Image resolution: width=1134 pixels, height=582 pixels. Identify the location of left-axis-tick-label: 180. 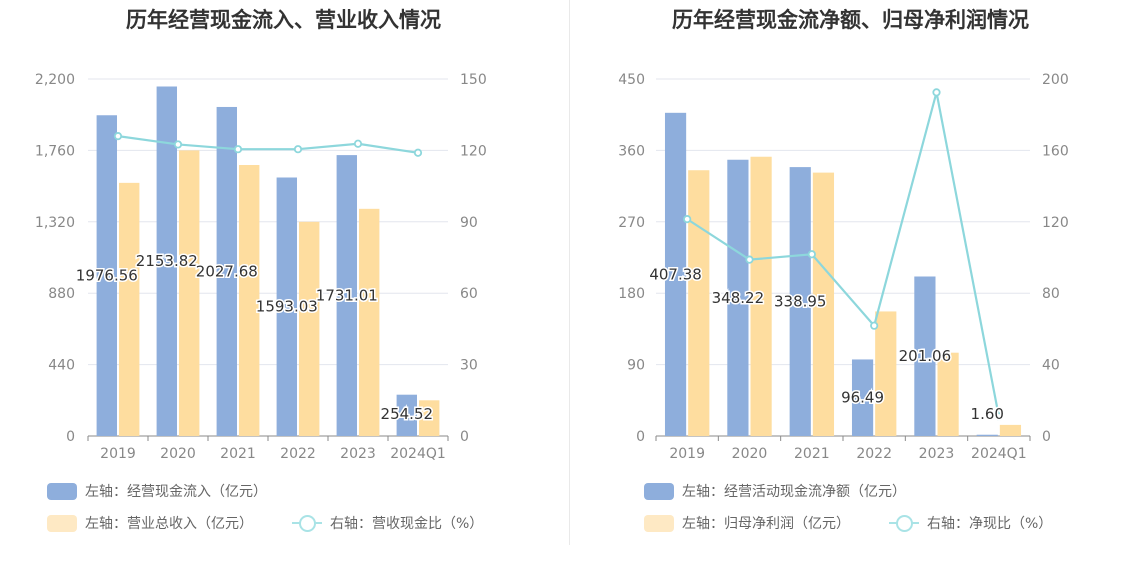
(631, 294).